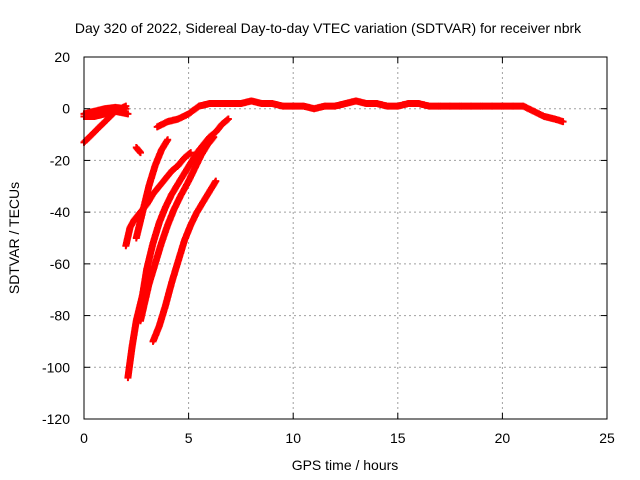 This screenshot has width=640, height=480. What do you see at coordinates (60, 316) in the screenshot?
I see `y-tick-label: -80` at bounding box center [60, 316].